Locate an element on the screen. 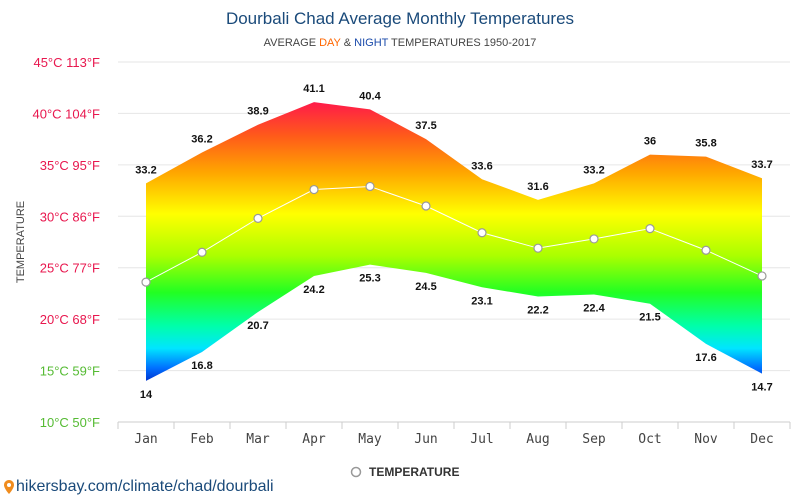 The image size is (800, 500). y-tick-label: 15°C 59°F is located at coordinates (70, 371).